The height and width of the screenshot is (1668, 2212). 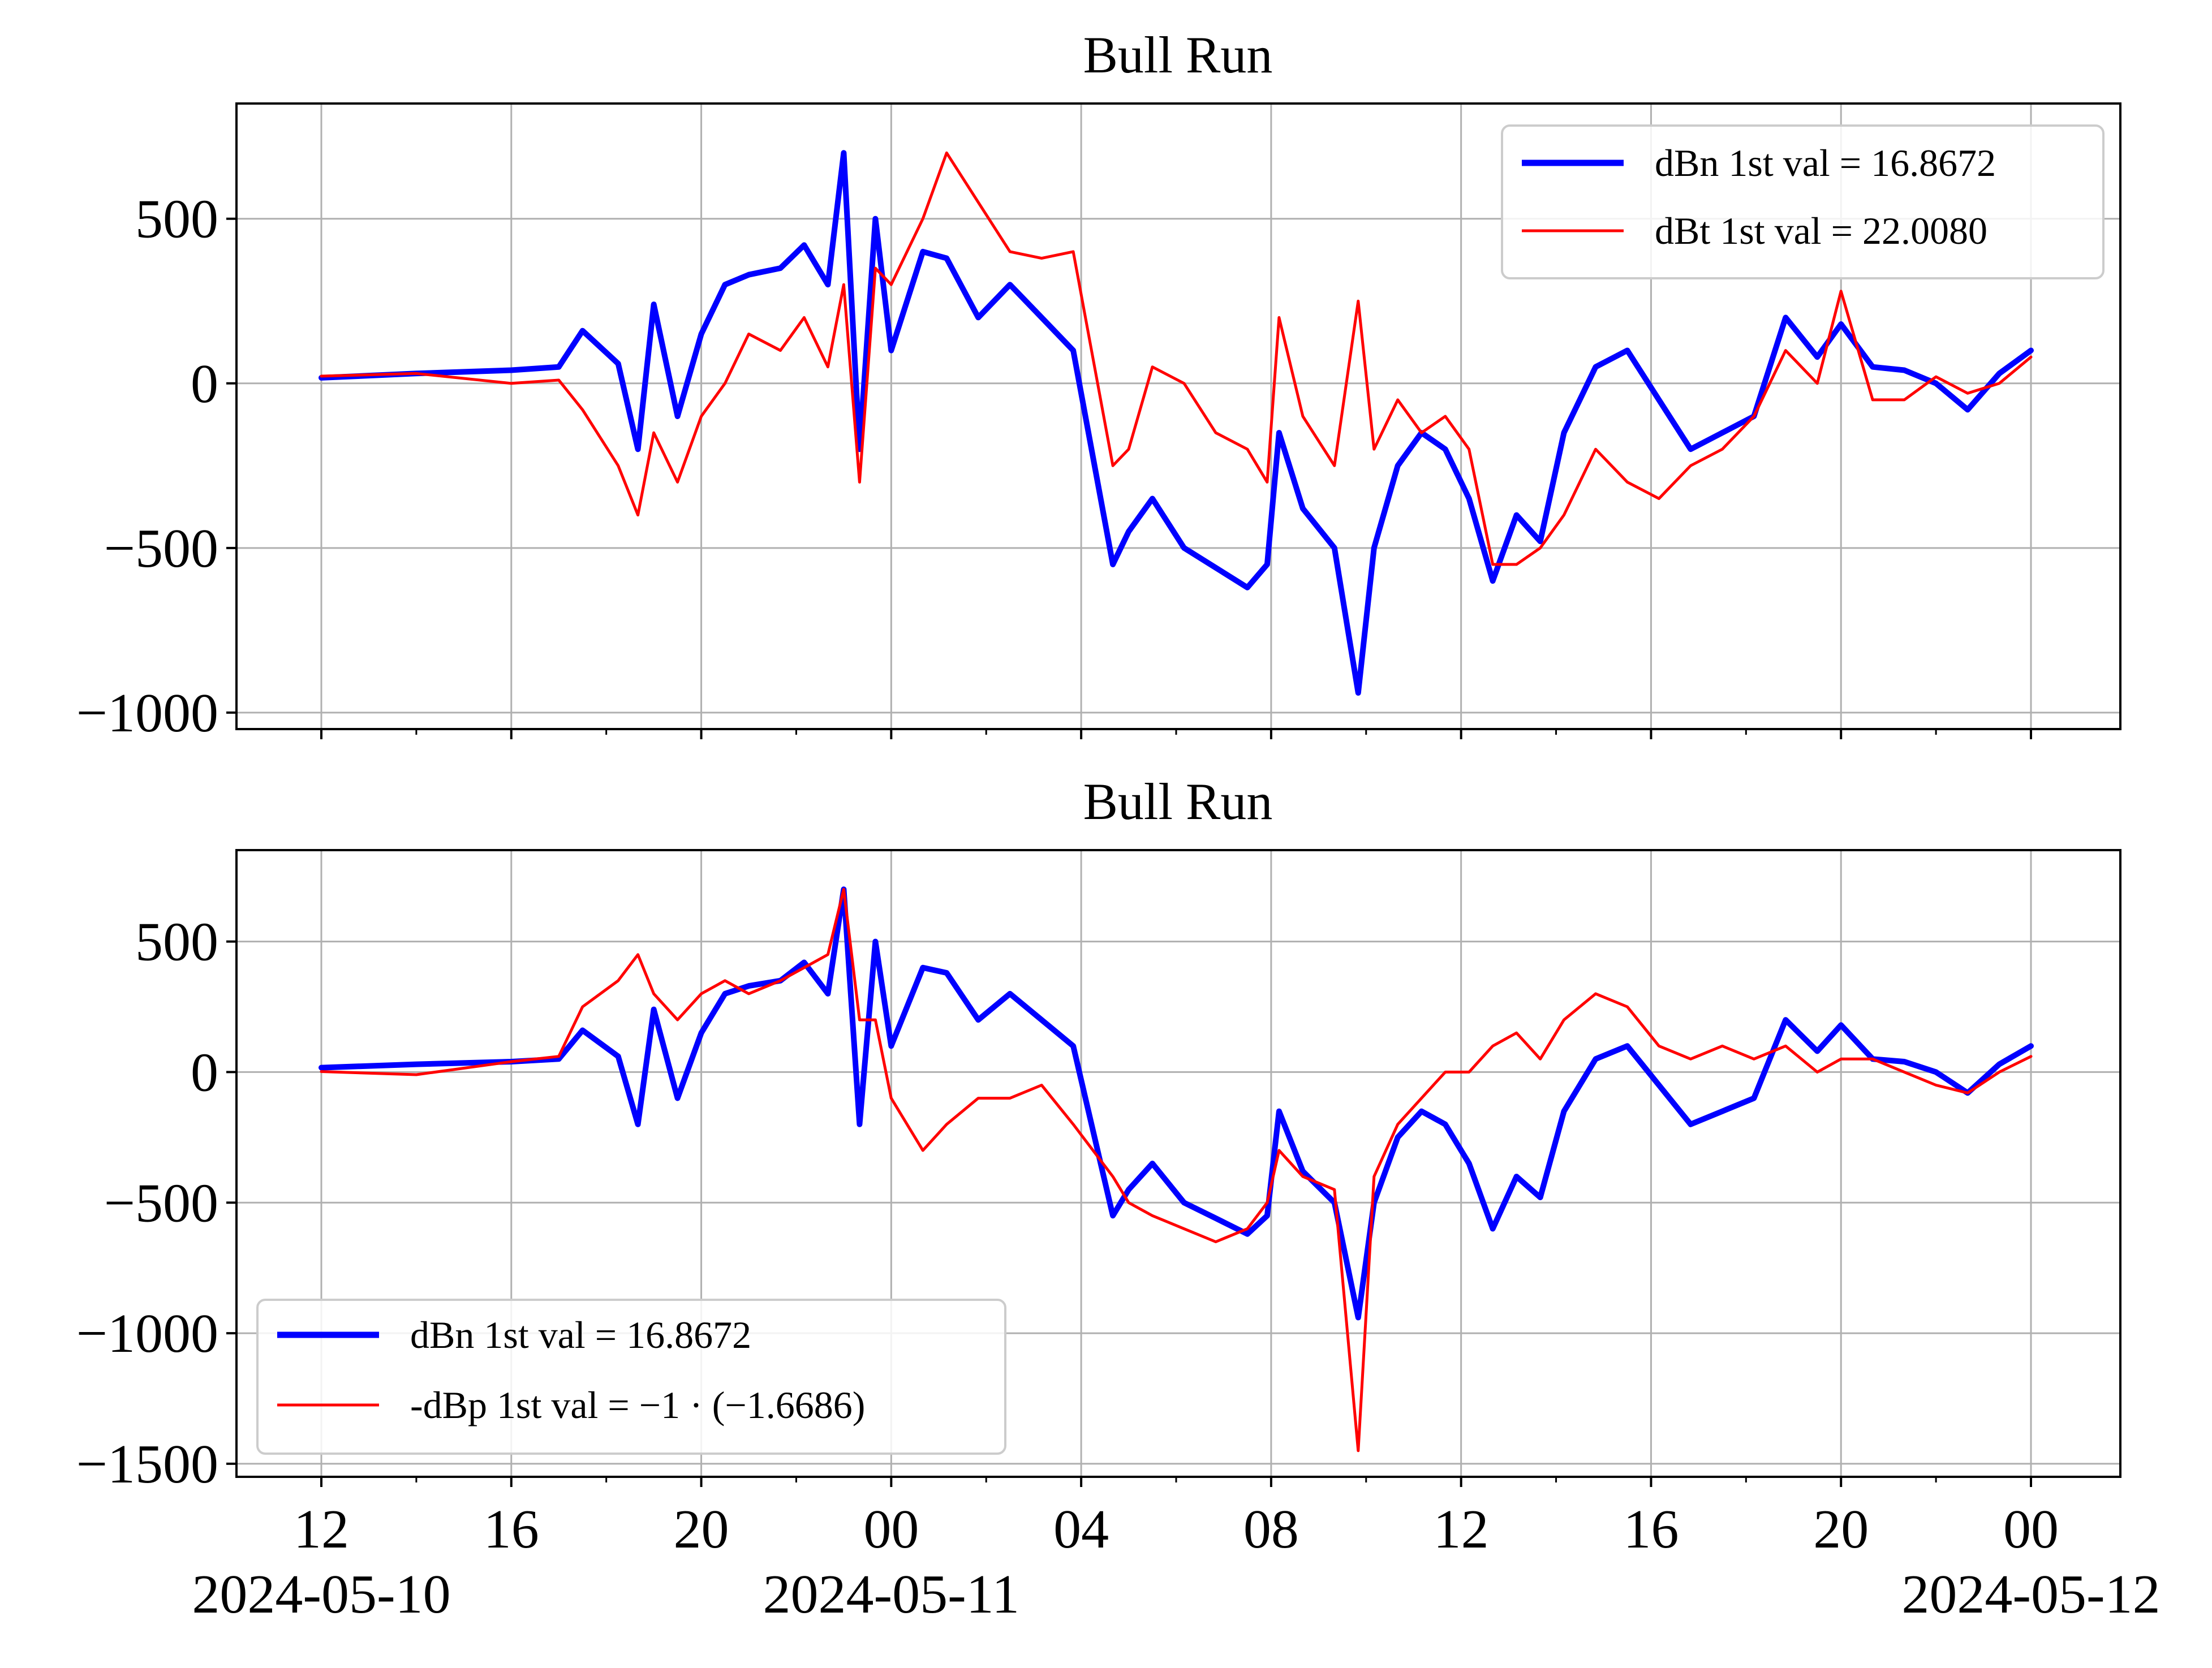 I want to click on bottom-legend-box, so click(x=631, y=1377).